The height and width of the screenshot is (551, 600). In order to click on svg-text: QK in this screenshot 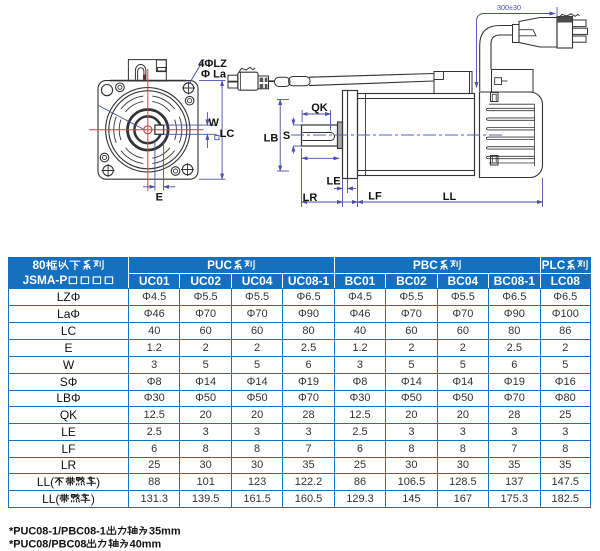, I will do `click(319, 108)`.